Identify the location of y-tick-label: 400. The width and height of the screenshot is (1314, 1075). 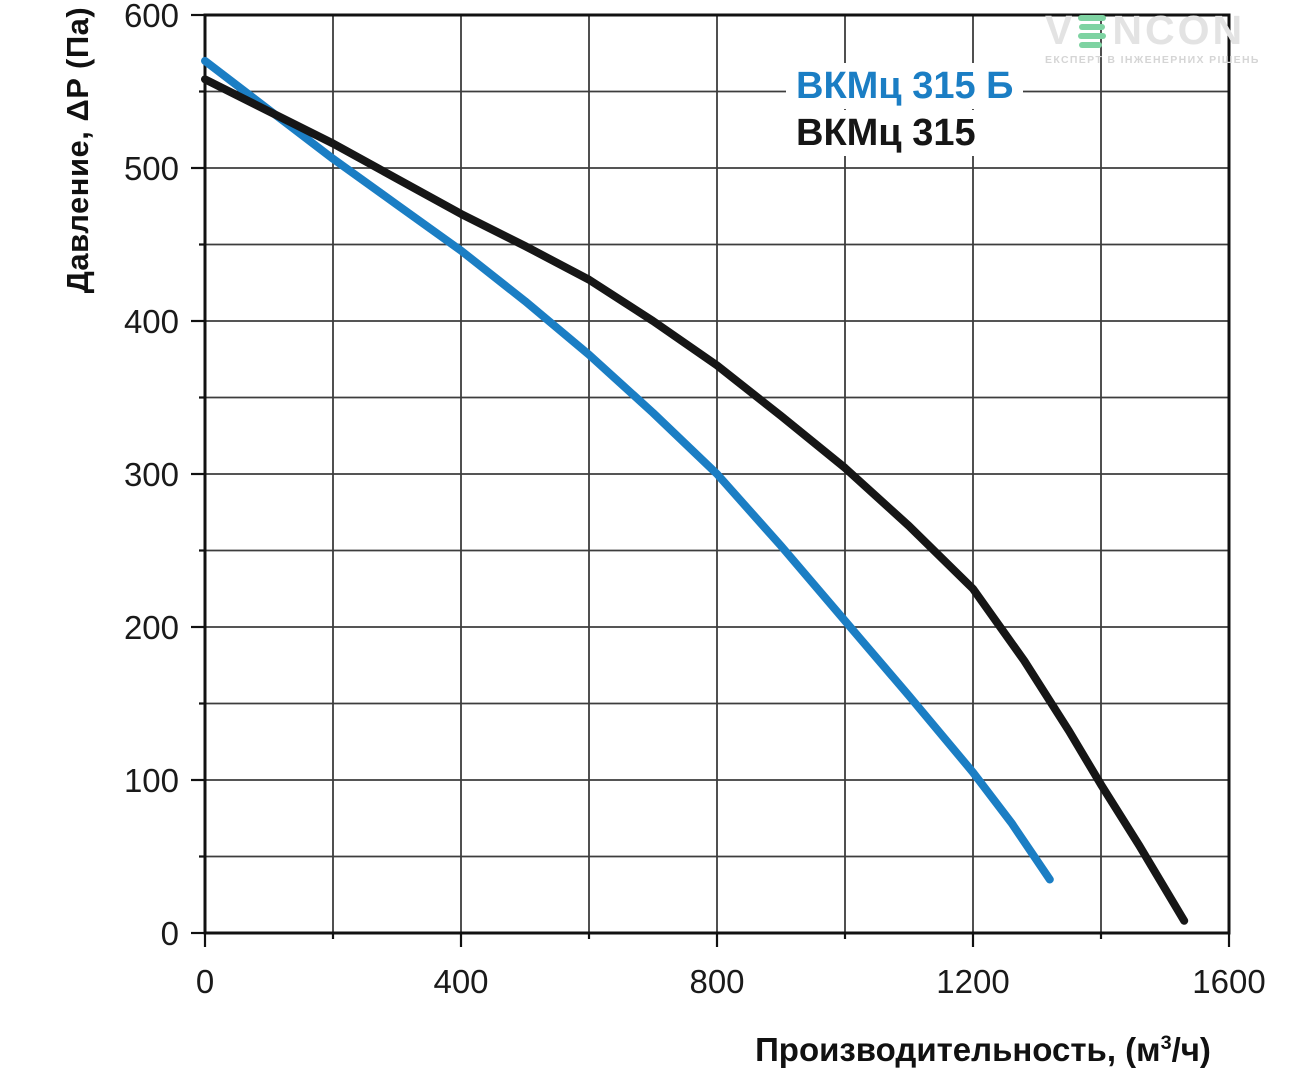
(151, 321).